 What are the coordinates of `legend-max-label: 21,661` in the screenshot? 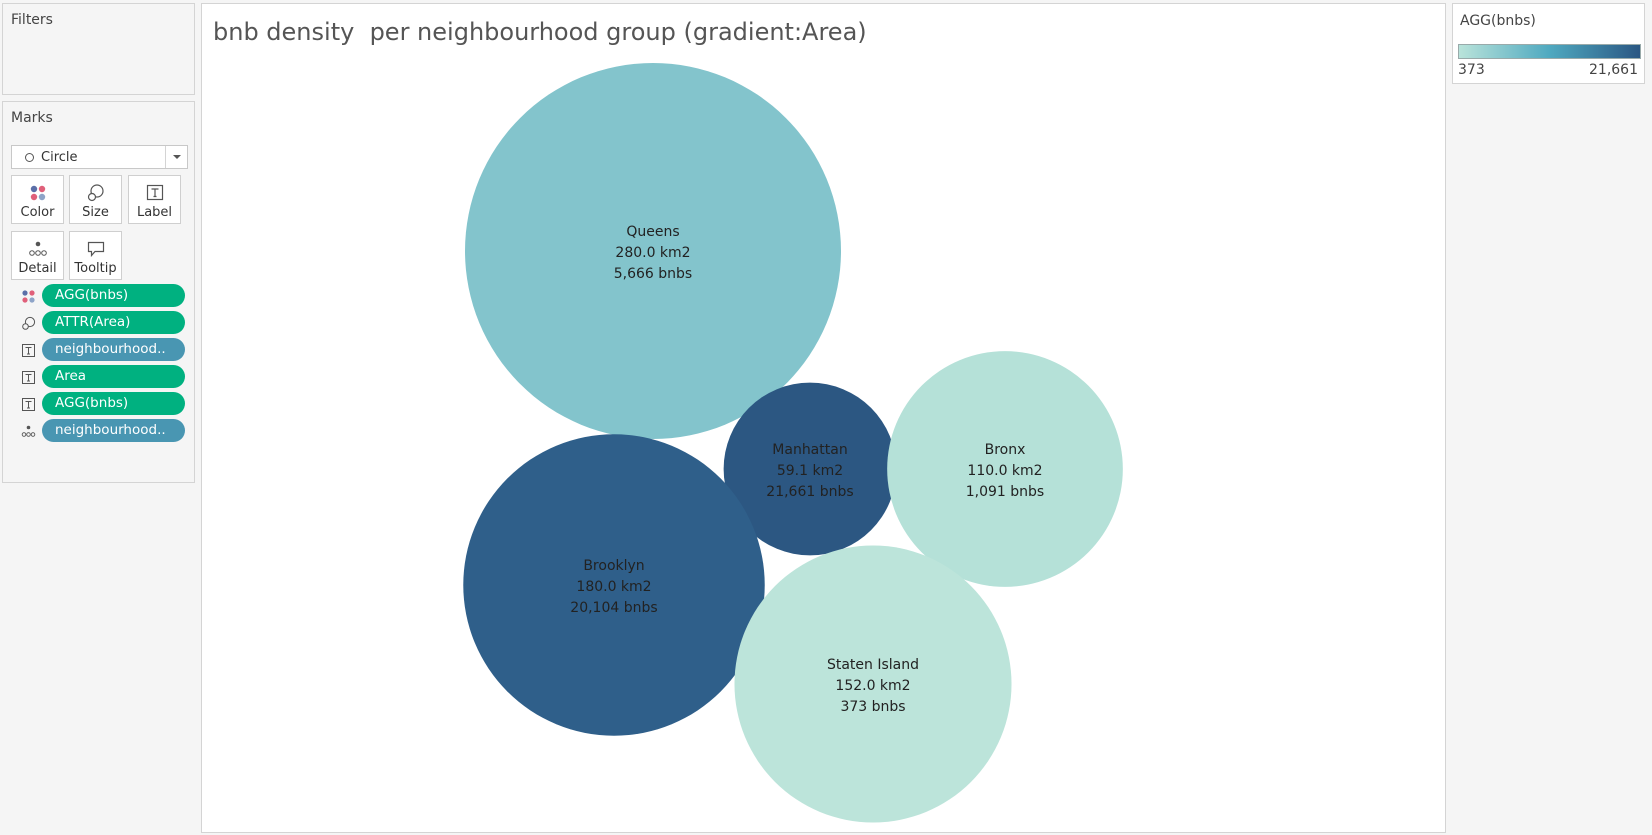 It's located at (1613, 70).